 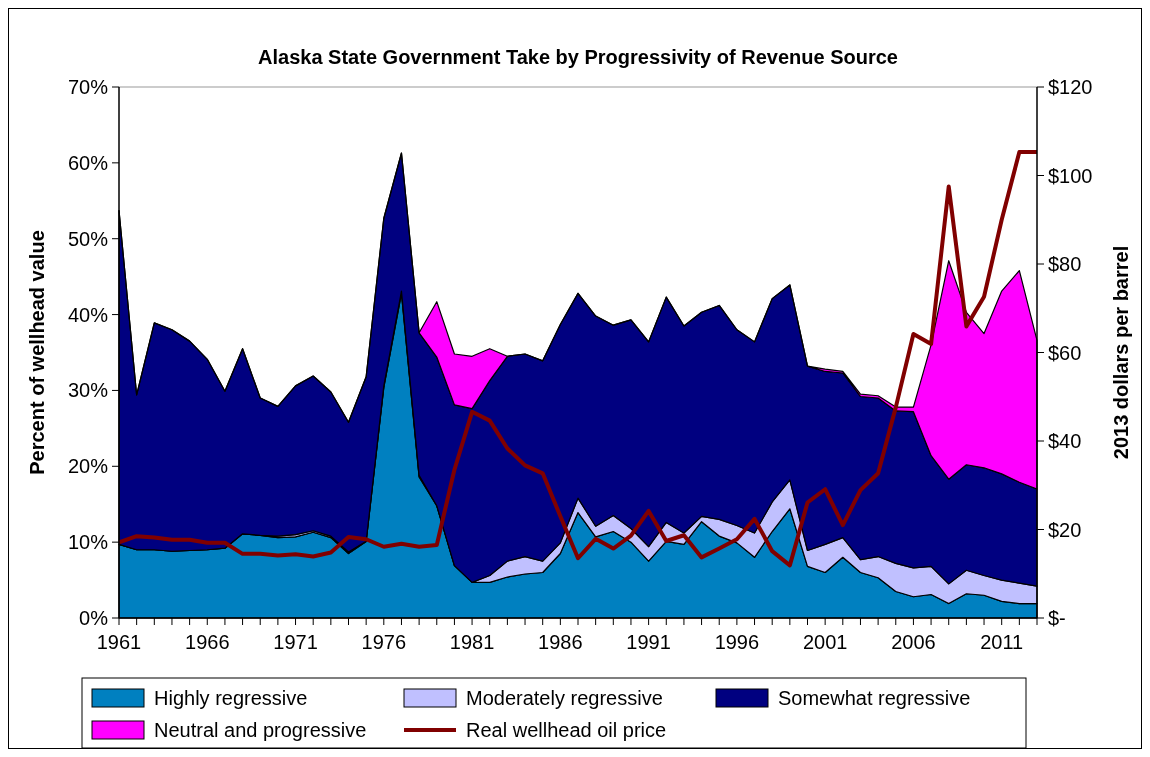 I want to click on x-tick-label: 1981, so click(x=472, y=642).